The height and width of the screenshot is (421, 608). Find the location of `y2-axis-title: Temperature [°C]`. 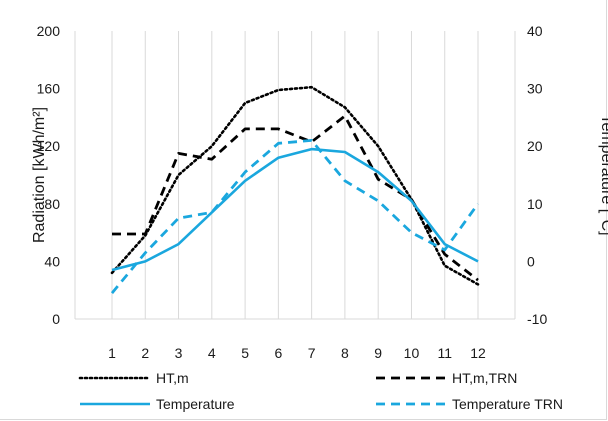

y2-axis-title: Temperature [°C] is located at coordinates (603, 174).